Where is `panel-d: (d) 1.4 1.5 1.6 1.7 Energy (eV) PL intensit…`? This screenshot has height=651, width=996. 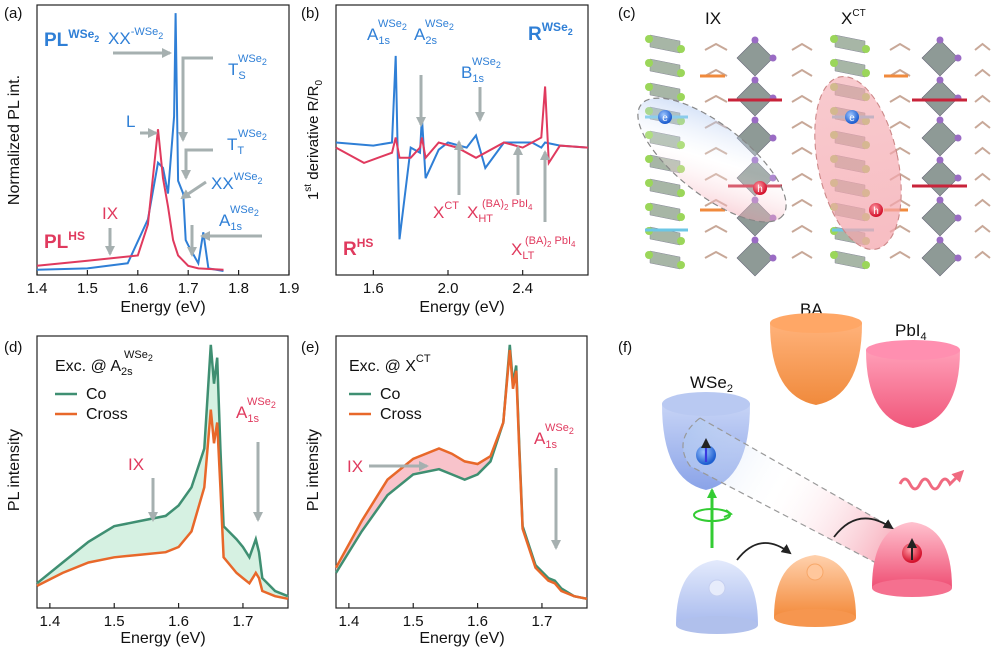 panel-d: (d) 1.4 1.5 1.6 1.7 Energy (eV) PL intensit… is located at coordinates (146, 491).